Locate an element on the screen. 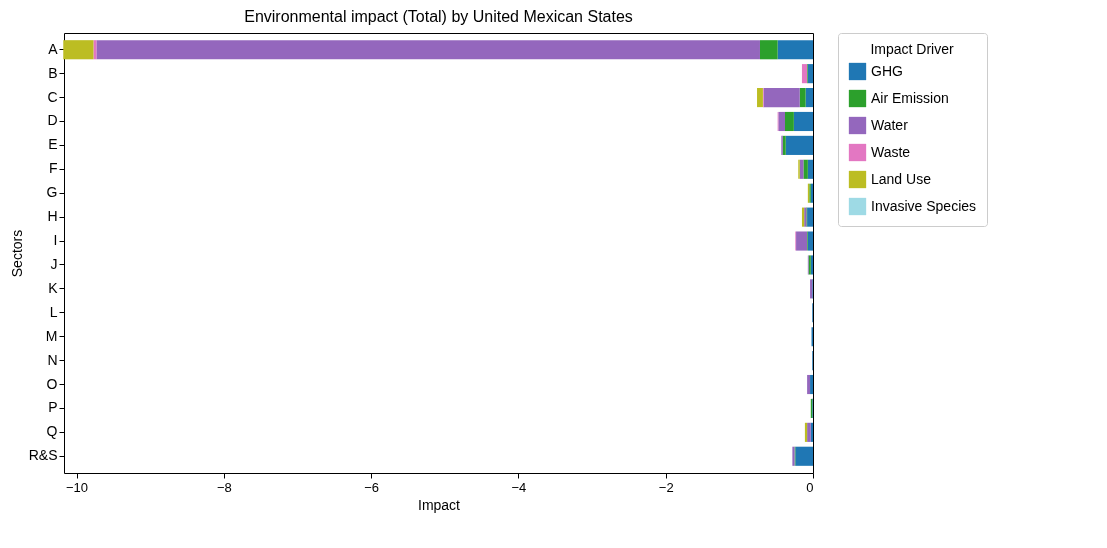  y-tick-label: J is located at coordinates (54, 263).